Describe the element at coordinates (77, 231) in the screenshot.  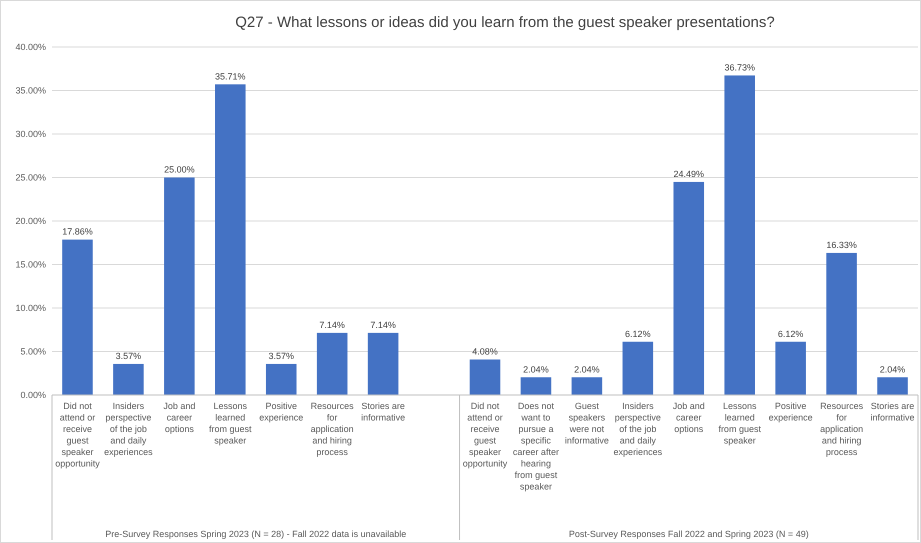
I see `data-label: 17.86%` at that location.